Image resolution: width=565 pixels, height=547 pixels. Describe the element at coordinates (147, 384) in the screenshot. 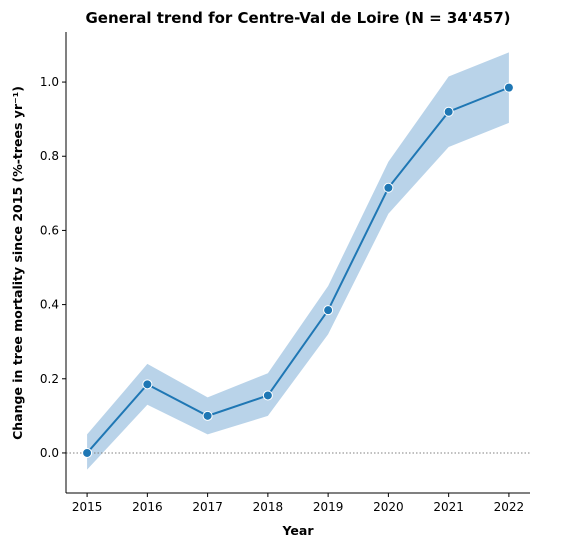

I see `data-point-2016` at that location.